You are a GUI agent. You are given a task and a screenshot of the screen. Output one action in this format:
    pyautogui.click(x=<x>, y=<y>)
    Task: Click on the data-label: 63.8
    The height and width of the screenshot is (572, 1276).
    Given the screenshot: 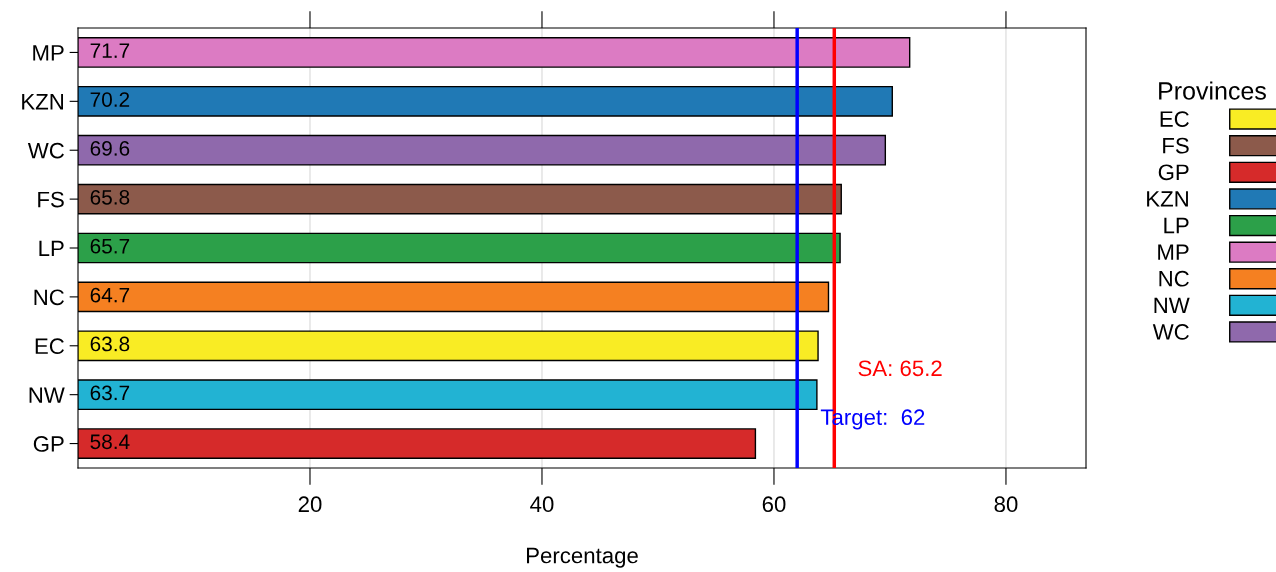 What is the action you would take?
    pyautogui.click(x=110, y=344)
    